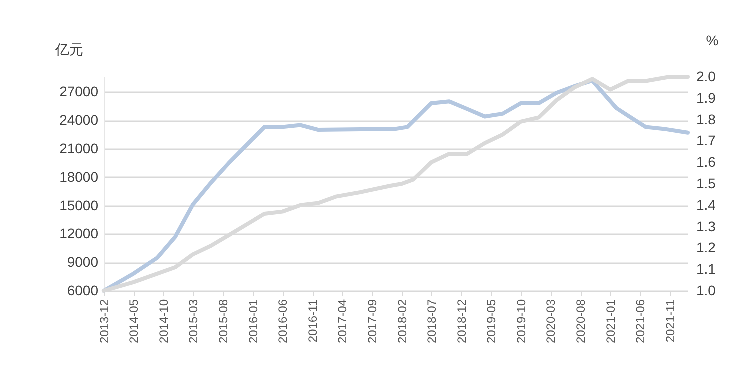 The image size is (751, 385). What do you see at coordinates (79, 234) in the screenshot?
I see `y-tick-label: 12000` at bounding box center [79, 234].